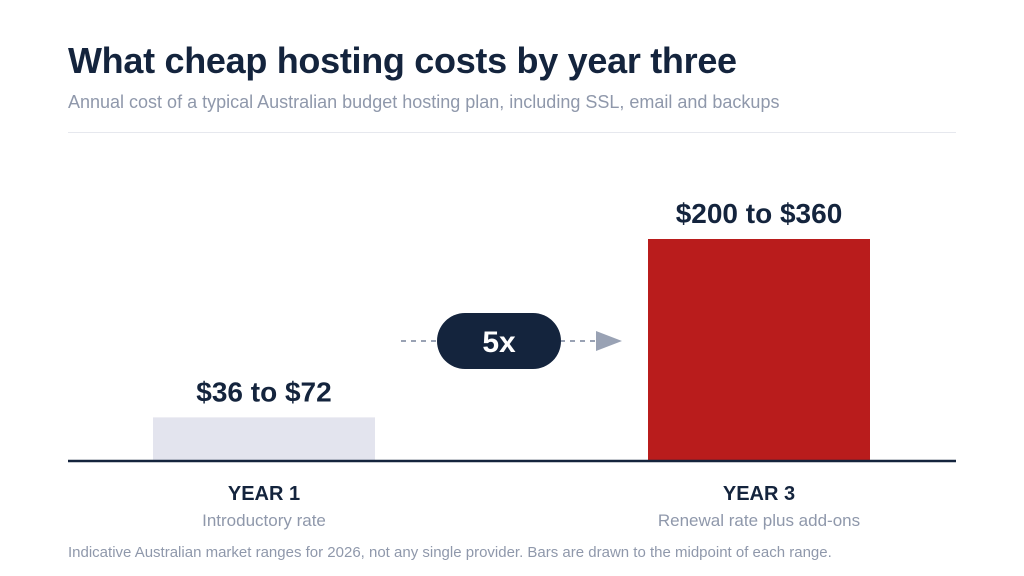  What do you see at coordinates (263, 391) in the screenshot?
I see `data-label: $36 to $72` at bounding box center [263, 391].